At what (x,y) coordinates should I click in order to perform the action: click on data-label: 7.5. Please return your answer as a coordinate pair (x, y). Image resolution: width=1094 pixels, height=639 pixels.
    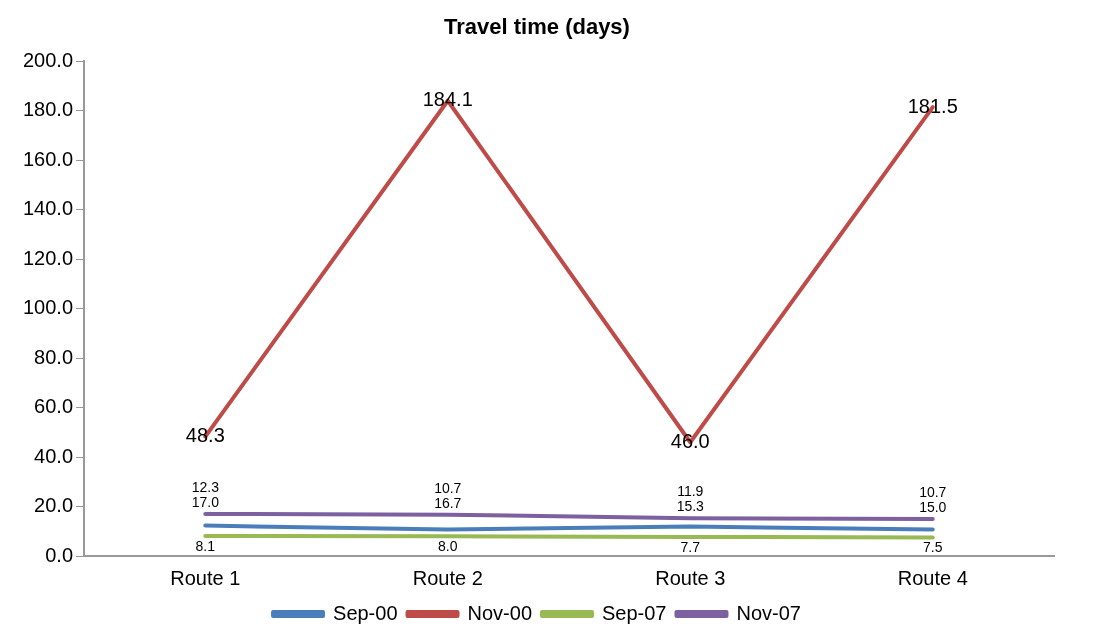
    Looking at the image, I should click on (933, 547).